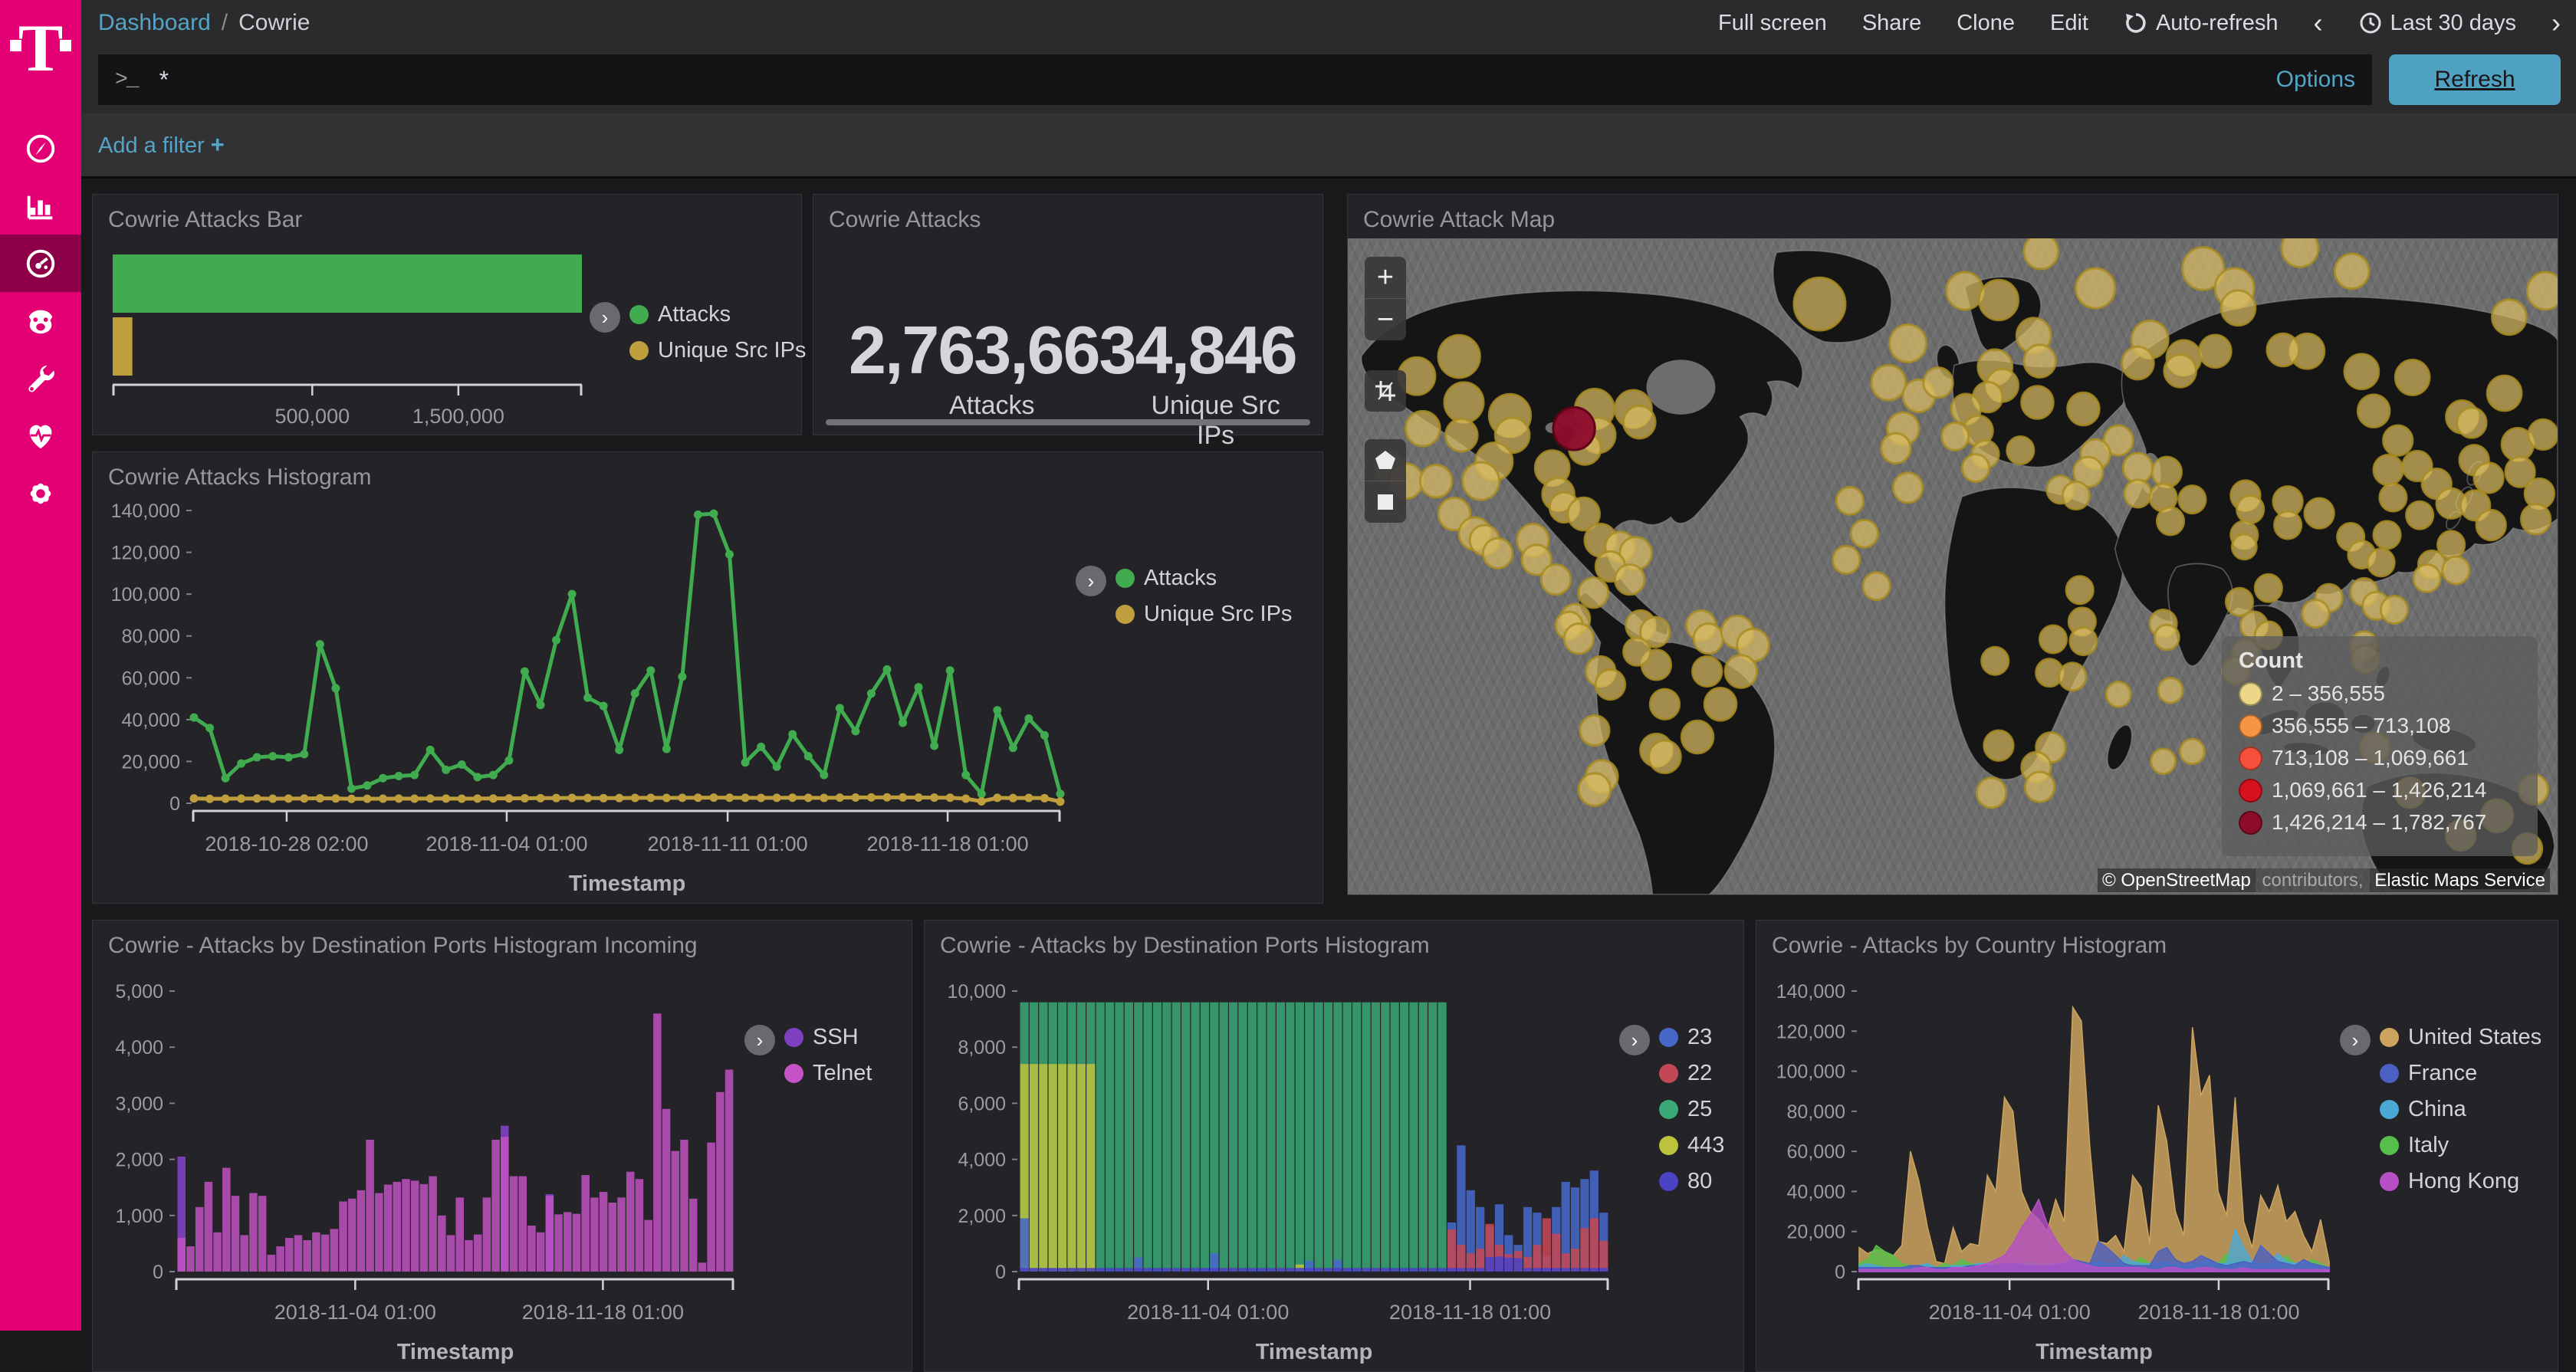  Describe the element at coordinates (1470, 1312) in the screenshot. I see `svg-text: 2018-11-18 01:00` at that location.